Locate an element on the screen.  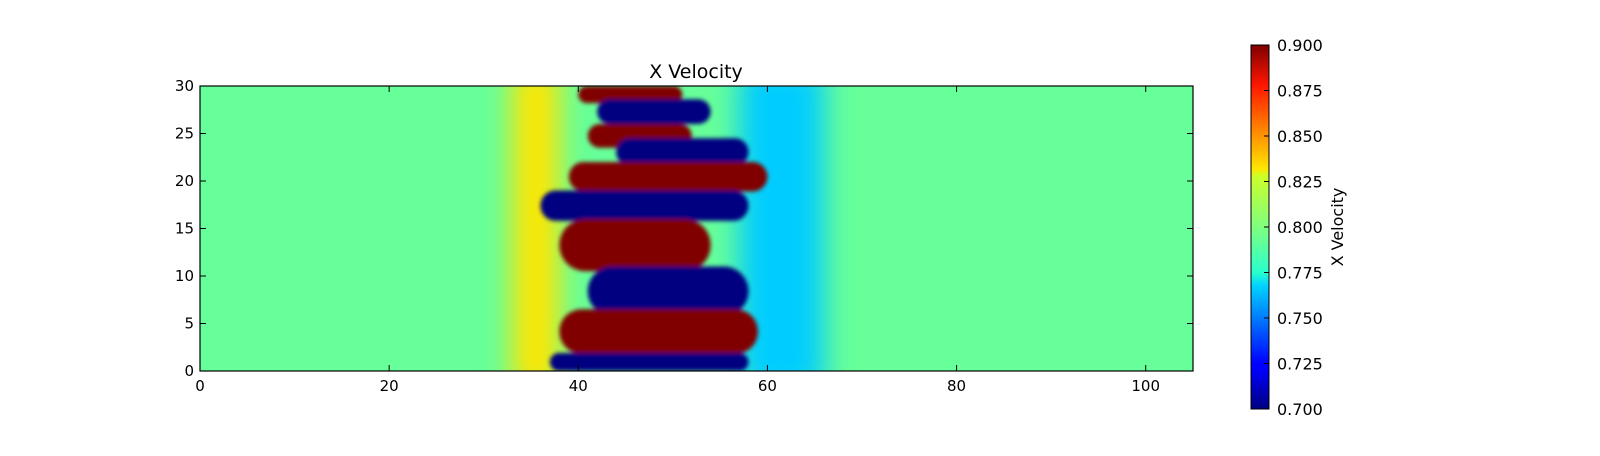
y-tick-label: 25 is located at coordinates (184, 134).